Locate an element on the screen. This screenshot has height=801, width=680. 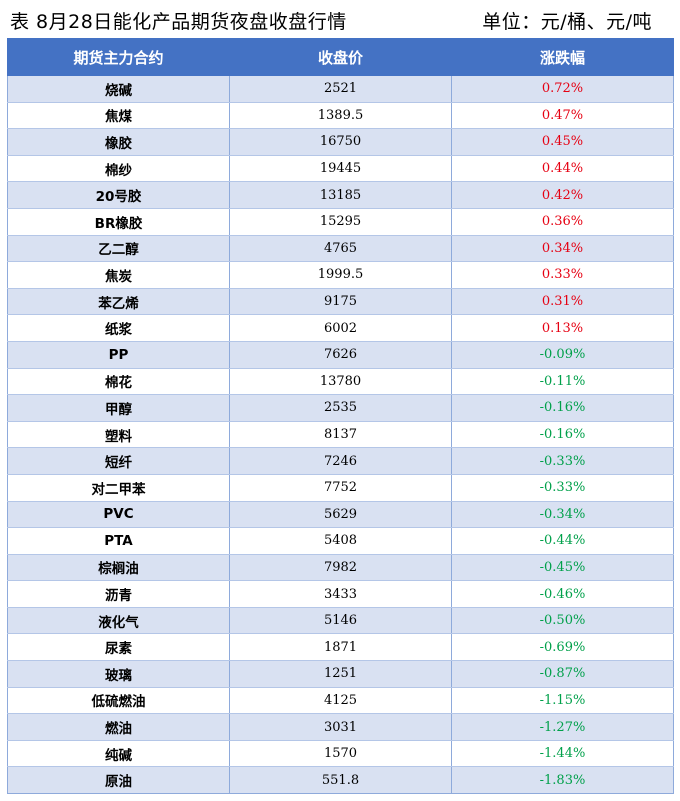
contract-name: 燃油 is located at coordinates (118, 727).